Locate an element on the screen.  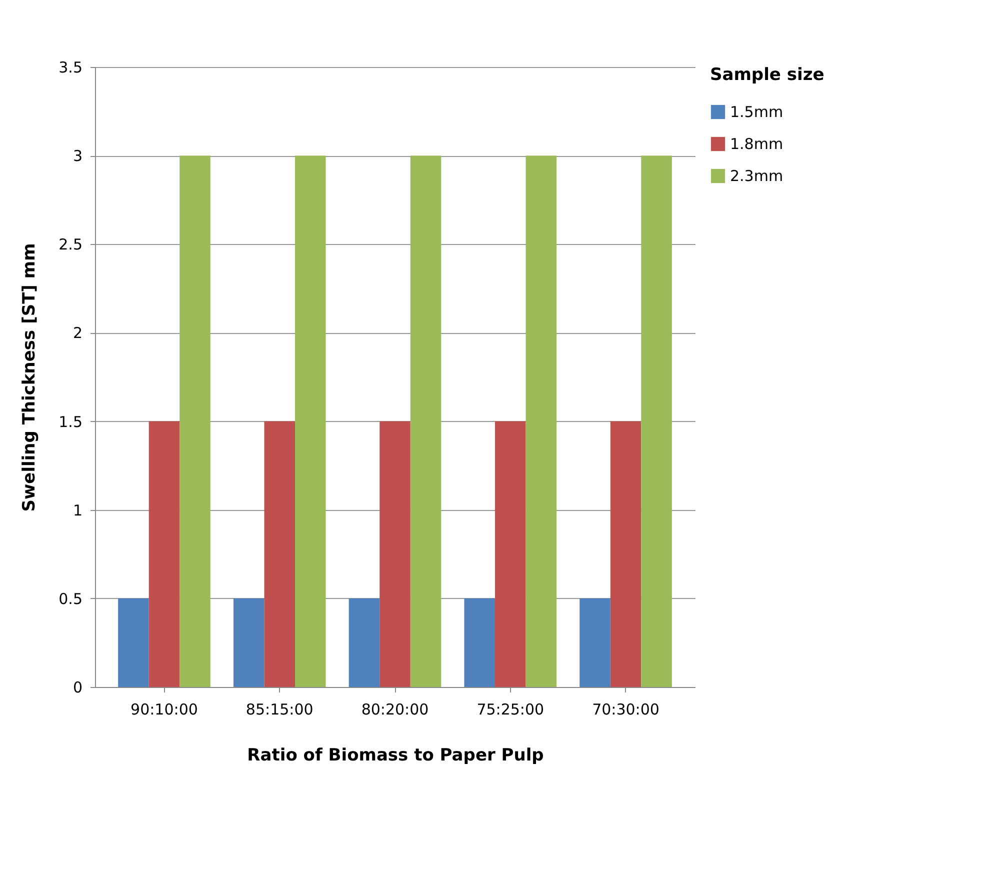
x-tick-label: 75:25:00 is located at coordinates (510, 709).